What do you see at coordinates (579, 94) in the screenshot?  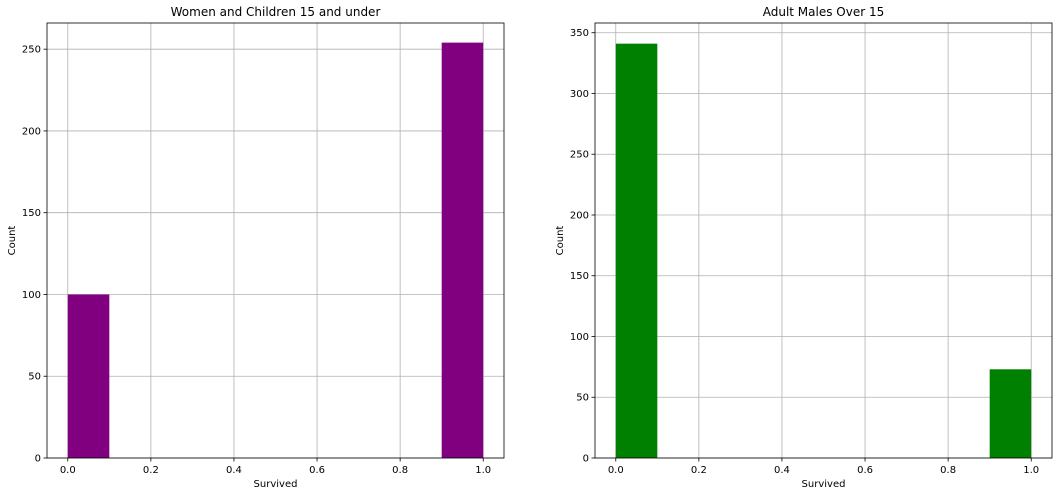 I see `y-tick-label: 300` at bounding box center [579, 94].